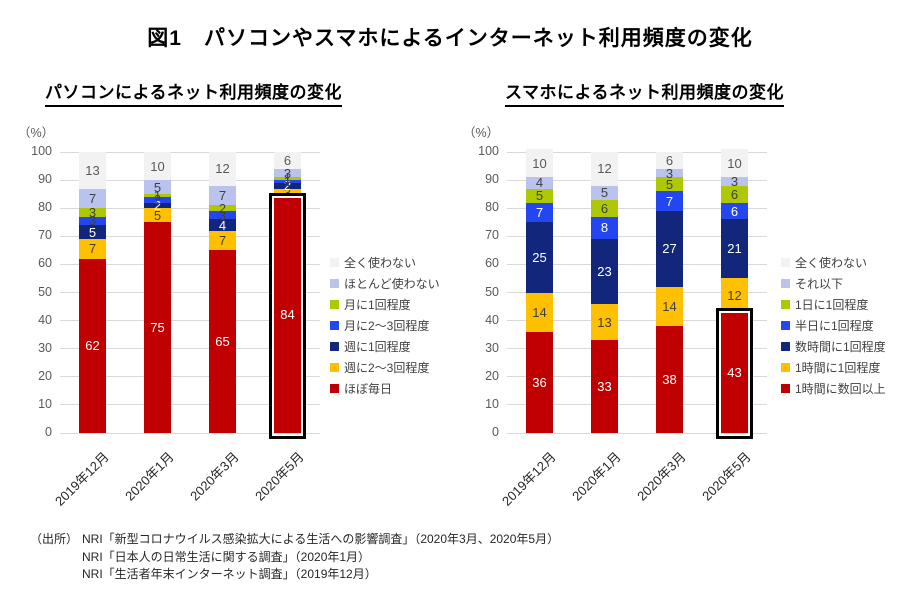  I want to click on legend-item: 全く使わない, so click(833, 262).